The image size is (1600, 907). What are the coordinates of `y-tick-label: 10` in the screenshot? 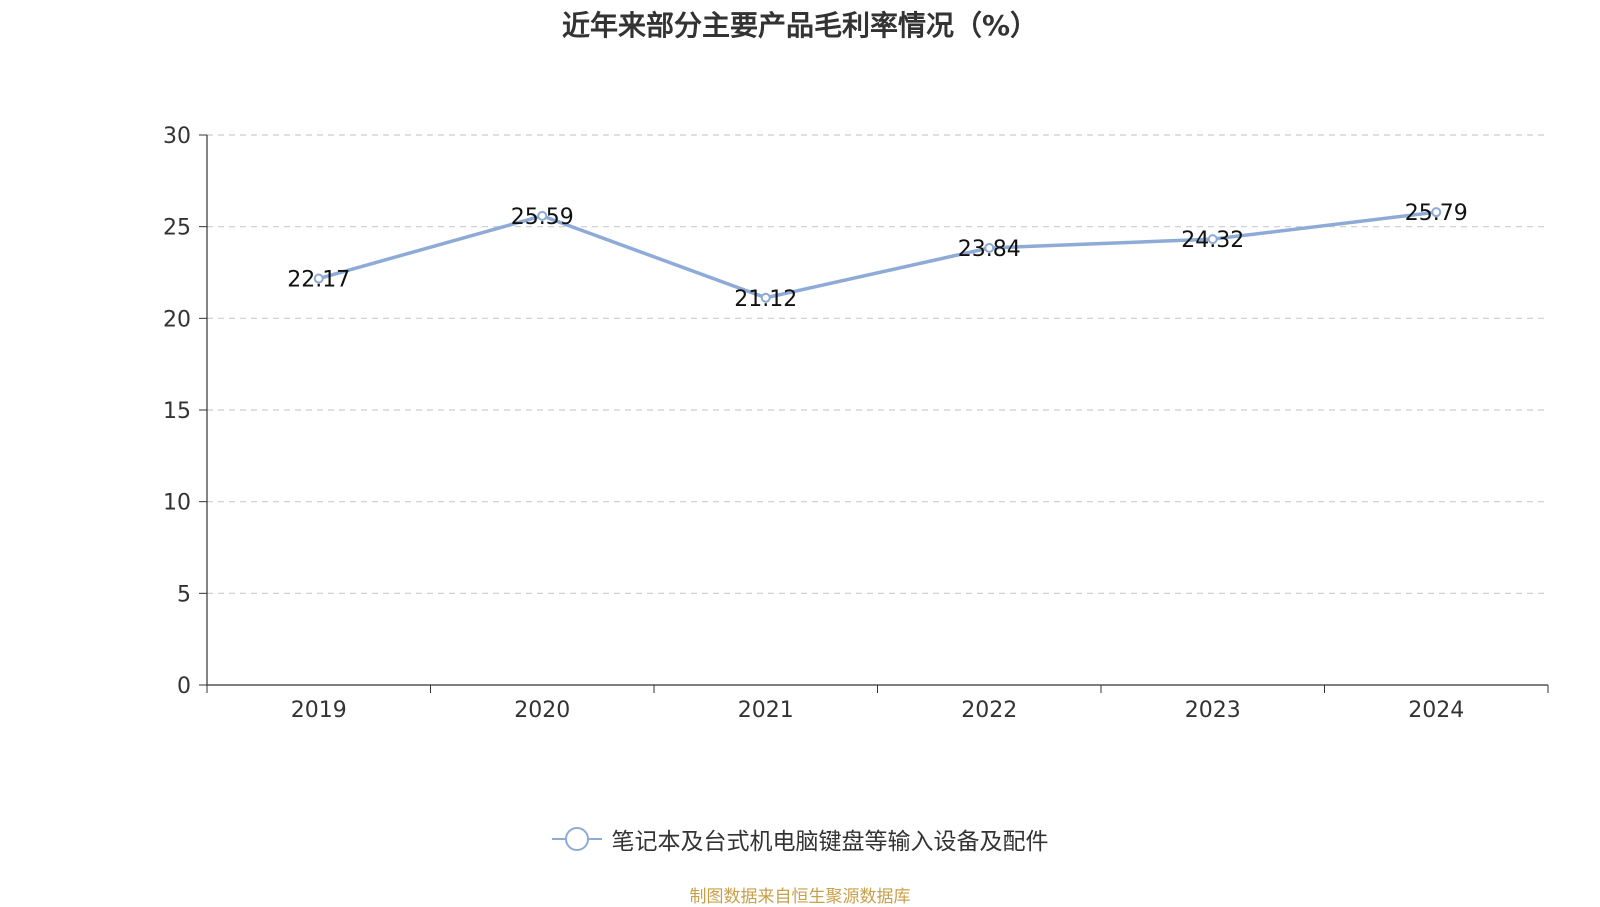 It's located at (177, 503).